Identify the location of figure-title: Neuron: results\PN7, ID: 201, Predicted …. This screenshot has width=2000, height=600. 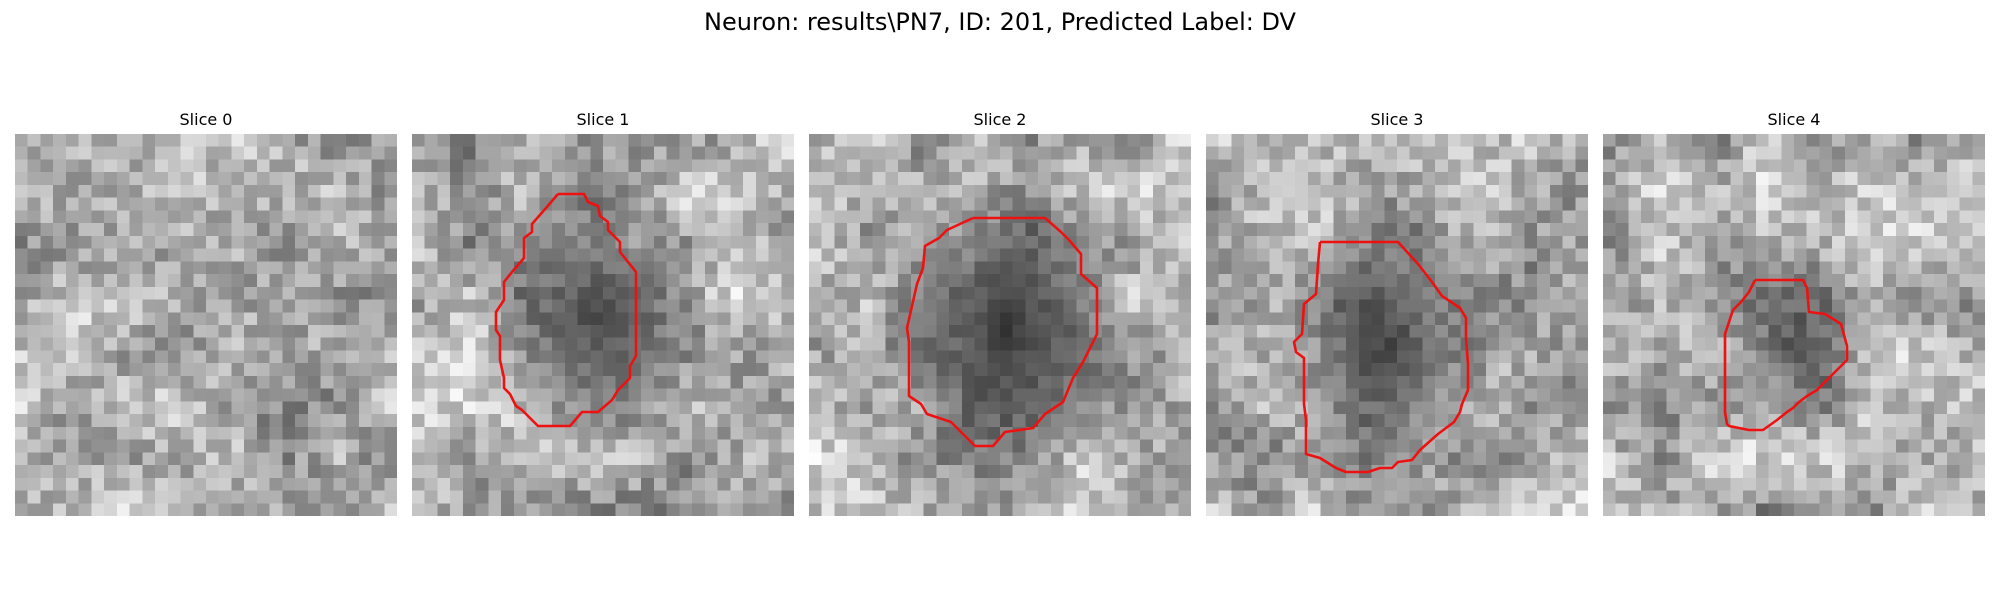
(1000, 22).